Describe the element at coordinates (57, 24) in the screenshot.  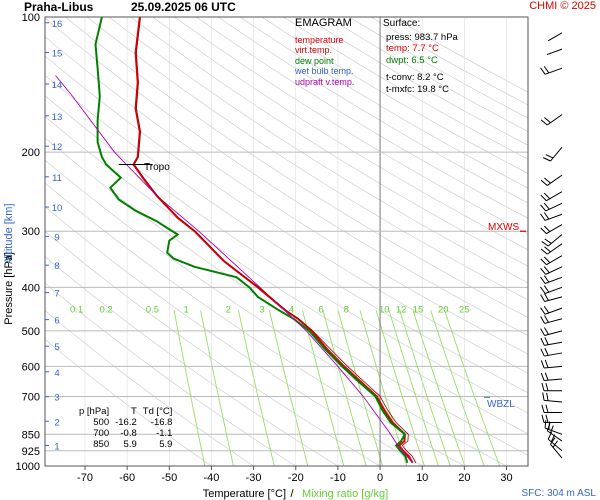
I see `altitude-tick-label: 16` at that location.